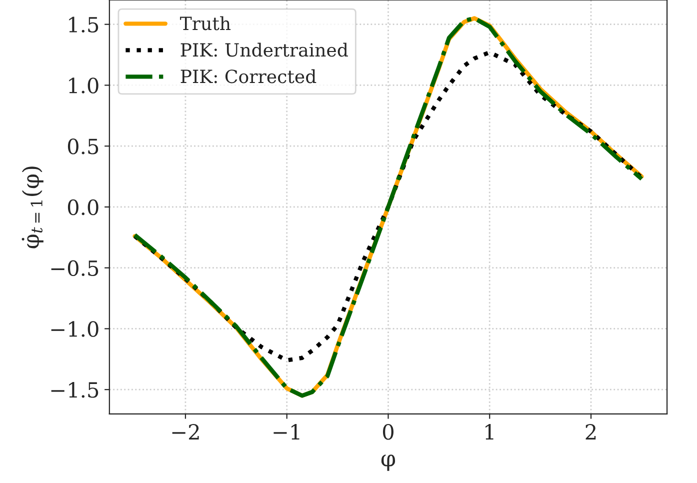 The image size is (697, 483). I want to click on x-tick-label: 1, so click(490, 432).